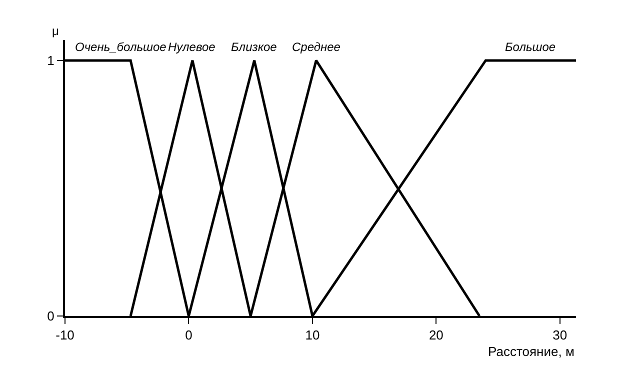 This screenshot has width=621, height=386. Describe the element at coordinates (316, 47) in the screenshot. I see `series-label: Среднее` at that location.